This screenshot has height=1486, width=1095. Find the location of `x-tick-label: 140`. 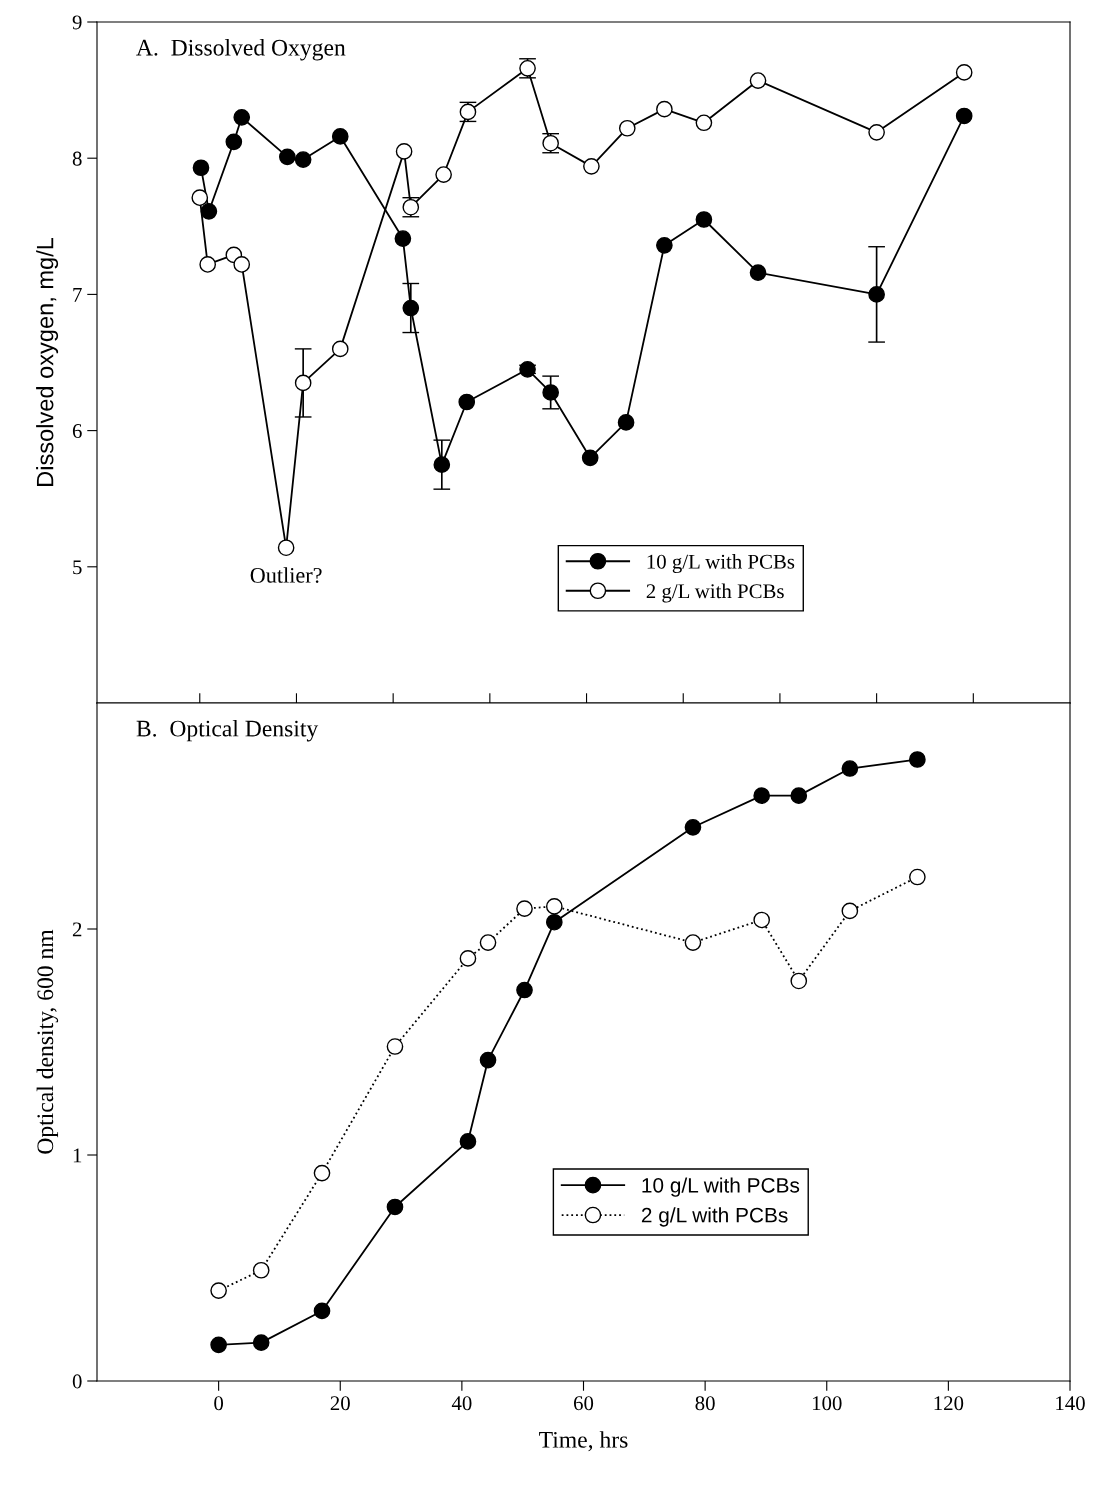

x-tick-label: 140 is located at coordinates (1070, 1403).